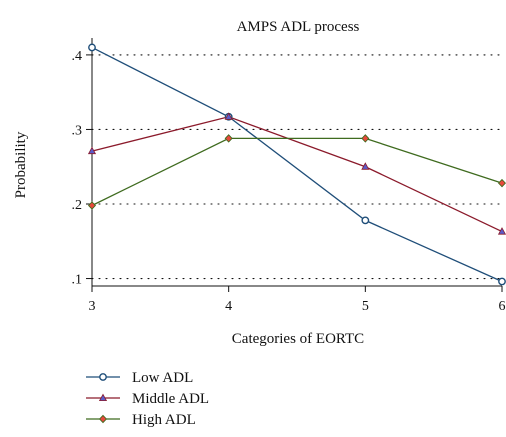 This screenshot has width=506, height=437. Describe the element at coordinates (164, 420) in the screenshot. I see `legend-label: High ADL` at that location.